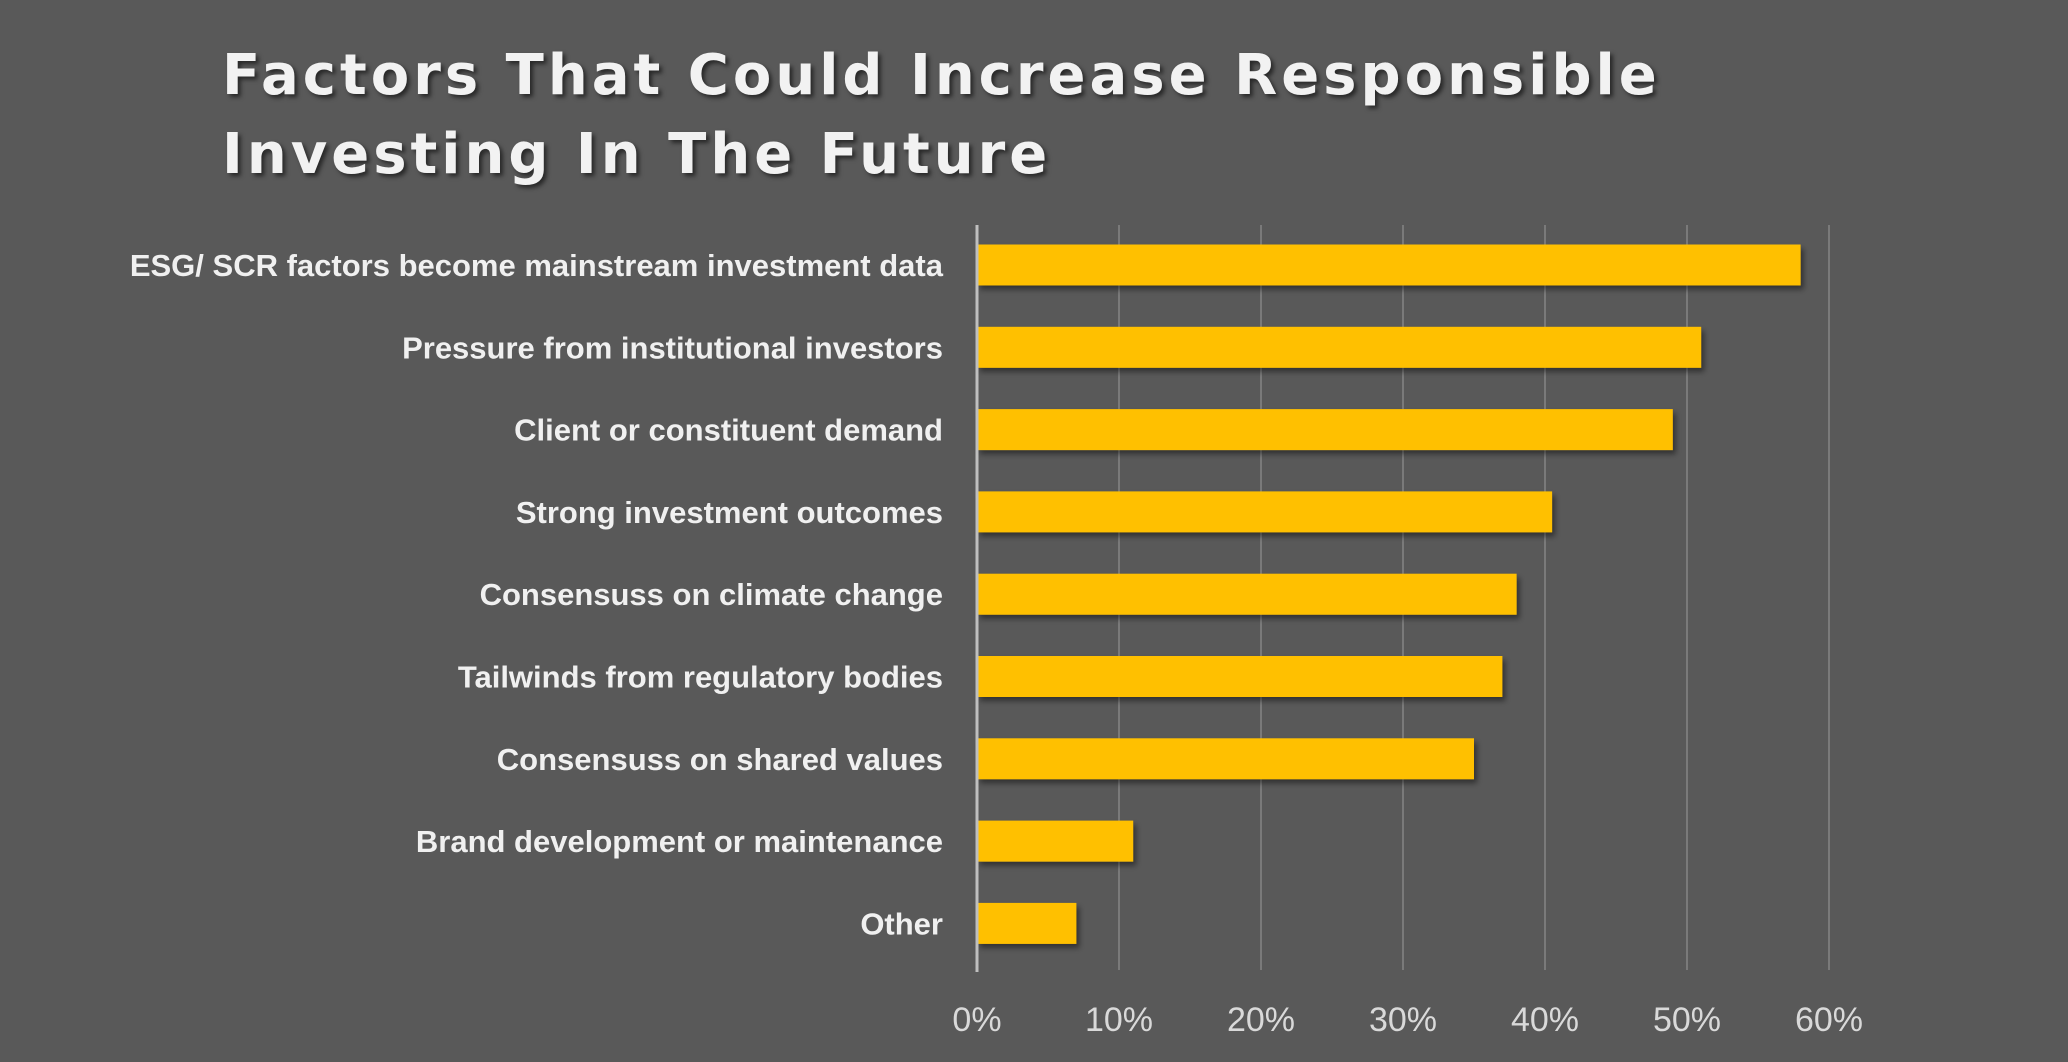  Describe the element at coordinates (700, 677) in the screenshot. I see `category-label: Tailwinds from regulatory bodies` at that location.